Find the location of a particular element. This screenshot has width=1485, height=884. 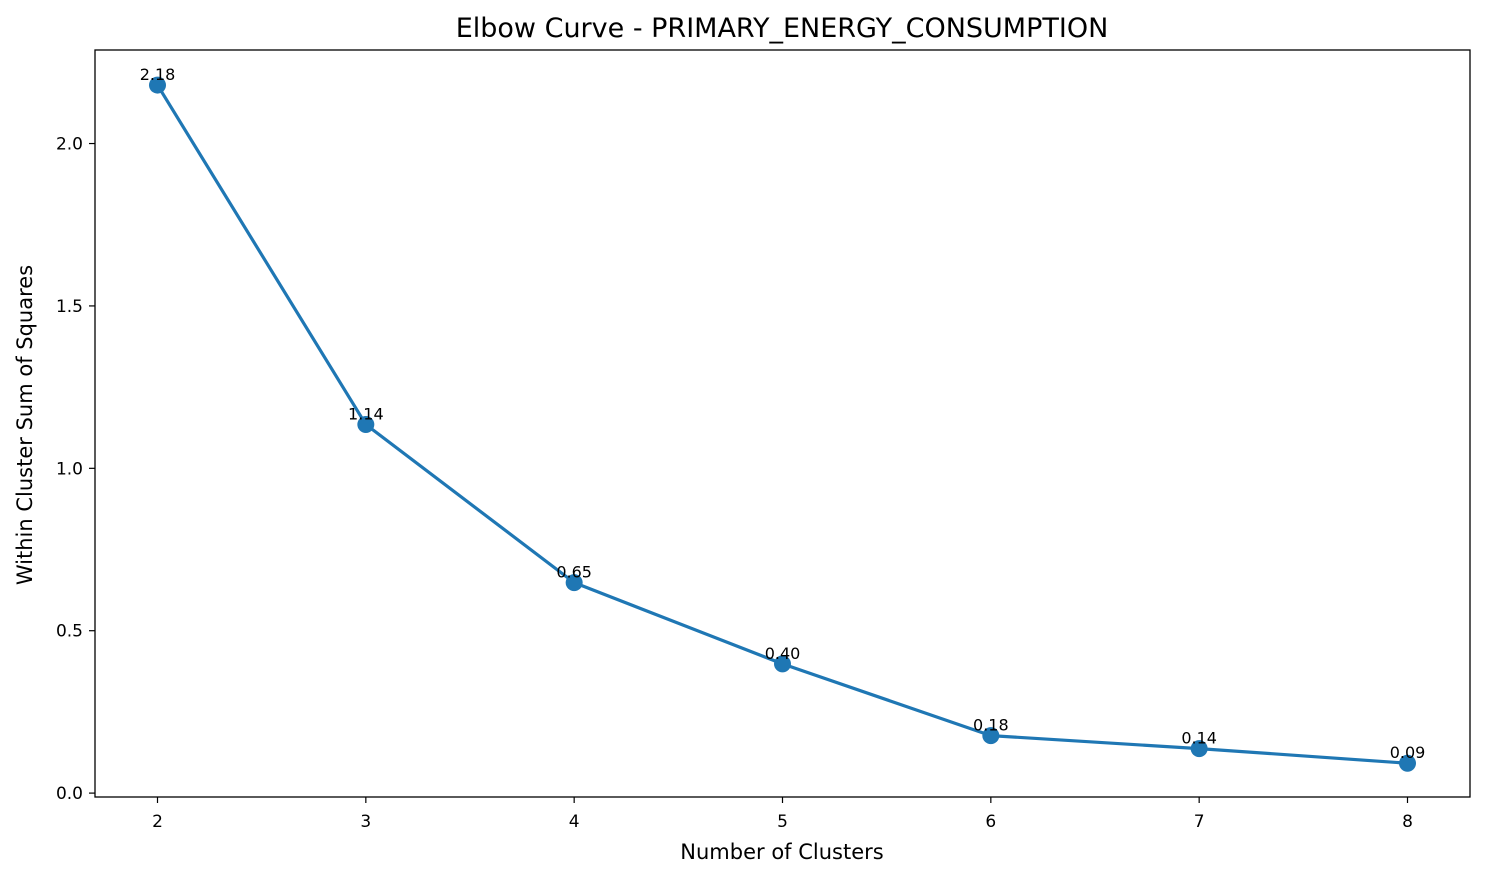

data-label: 0.09 is located at coordinates (1408, 752).